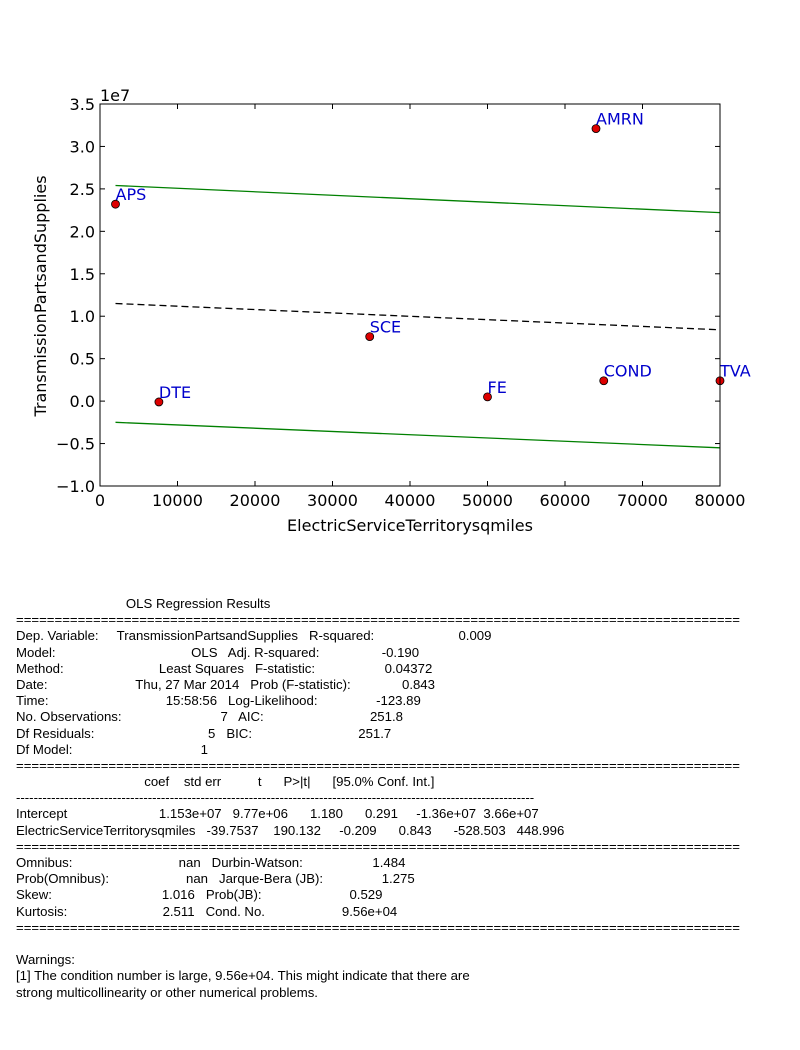 This screenshot has width=800, height=1050. What do you see at coordinates (487, 397) in the screenshot?
I see `data-point-fe` at bounding box center [487, 397].